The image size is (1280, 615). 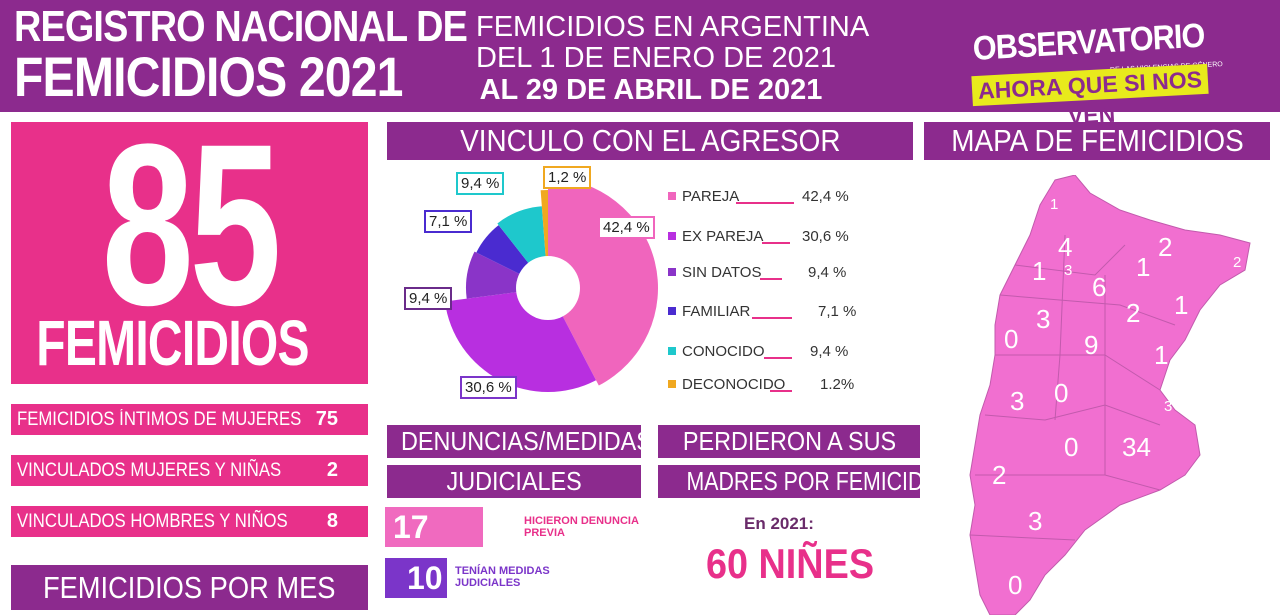 I want to click on stat-vinculados-mujeres-label: VINCULADOS MUJERES Y NIÑAS, so click(x=149, y=470).